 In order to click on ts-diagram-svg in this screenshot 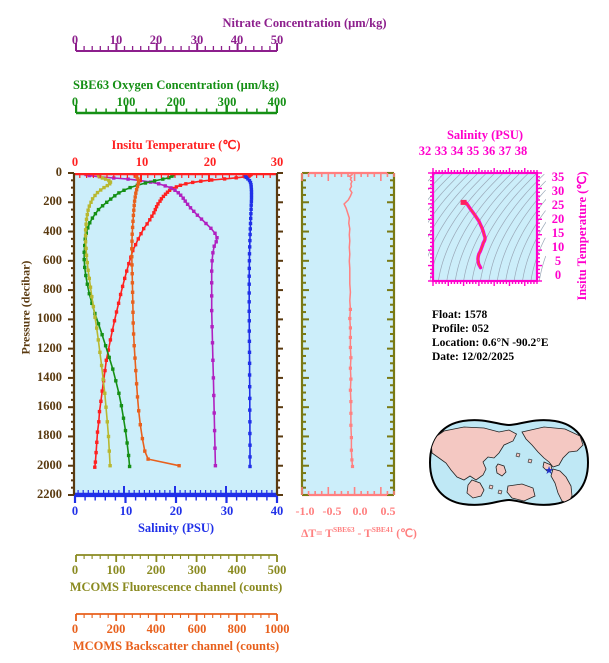, I will do `click(487, 227)`.